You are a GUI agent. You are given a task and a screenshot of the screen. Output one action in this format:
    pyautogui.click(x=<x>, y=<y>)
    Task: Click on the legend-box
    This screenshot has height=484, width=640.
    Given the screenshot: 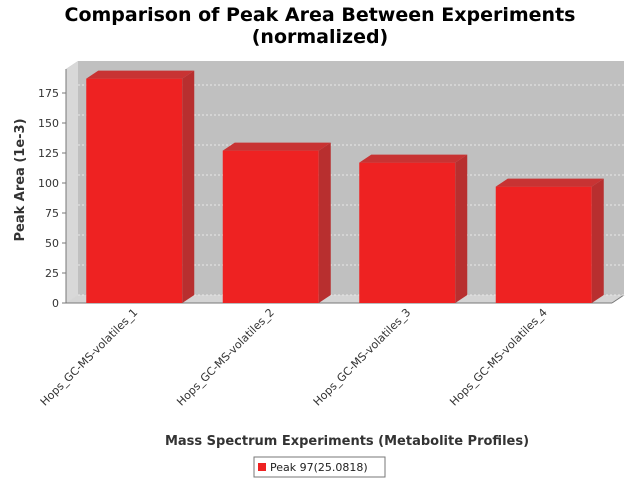 What is the action you would take?
    pyautogui.click(x=319, y=467)
    